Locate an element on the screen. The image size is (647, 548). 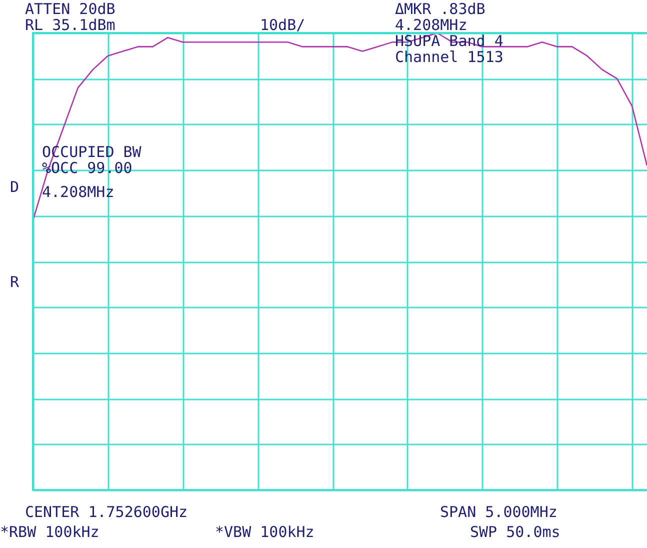
text: SWP 50.0ms is located at coordinates (515, 532).